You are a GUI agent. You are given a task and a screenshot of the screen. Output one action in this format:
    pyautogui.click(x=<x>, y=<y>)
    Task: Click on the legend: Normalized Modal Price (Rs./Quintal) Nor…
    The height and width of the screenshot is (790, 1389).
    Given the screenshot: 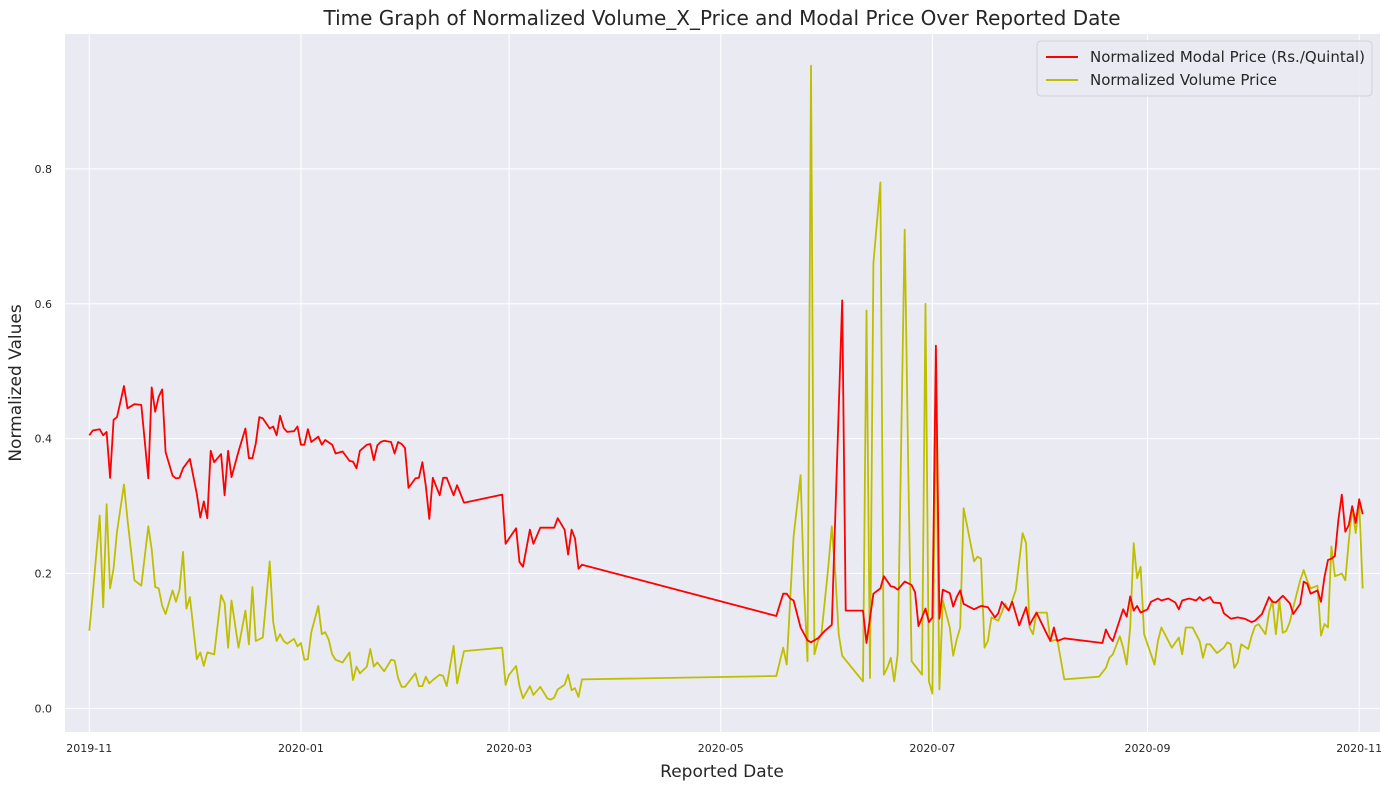 What is the action you would take?
    pyautogui.click(x=1204, y=68)
    